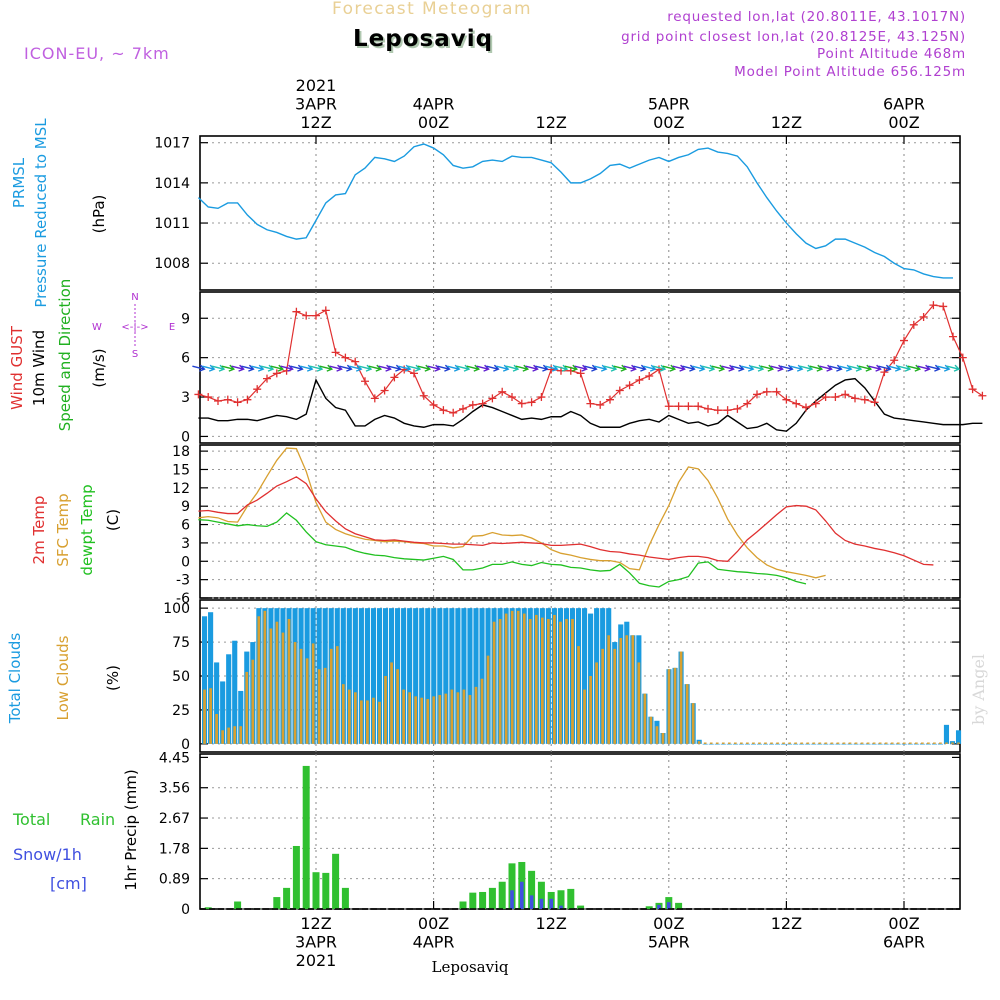 This screenshot has height=1000, width=1000. Describe the element at coordinates (904, 942) in the screenshot. I see `bottom-time-label: 6APR` at that location.